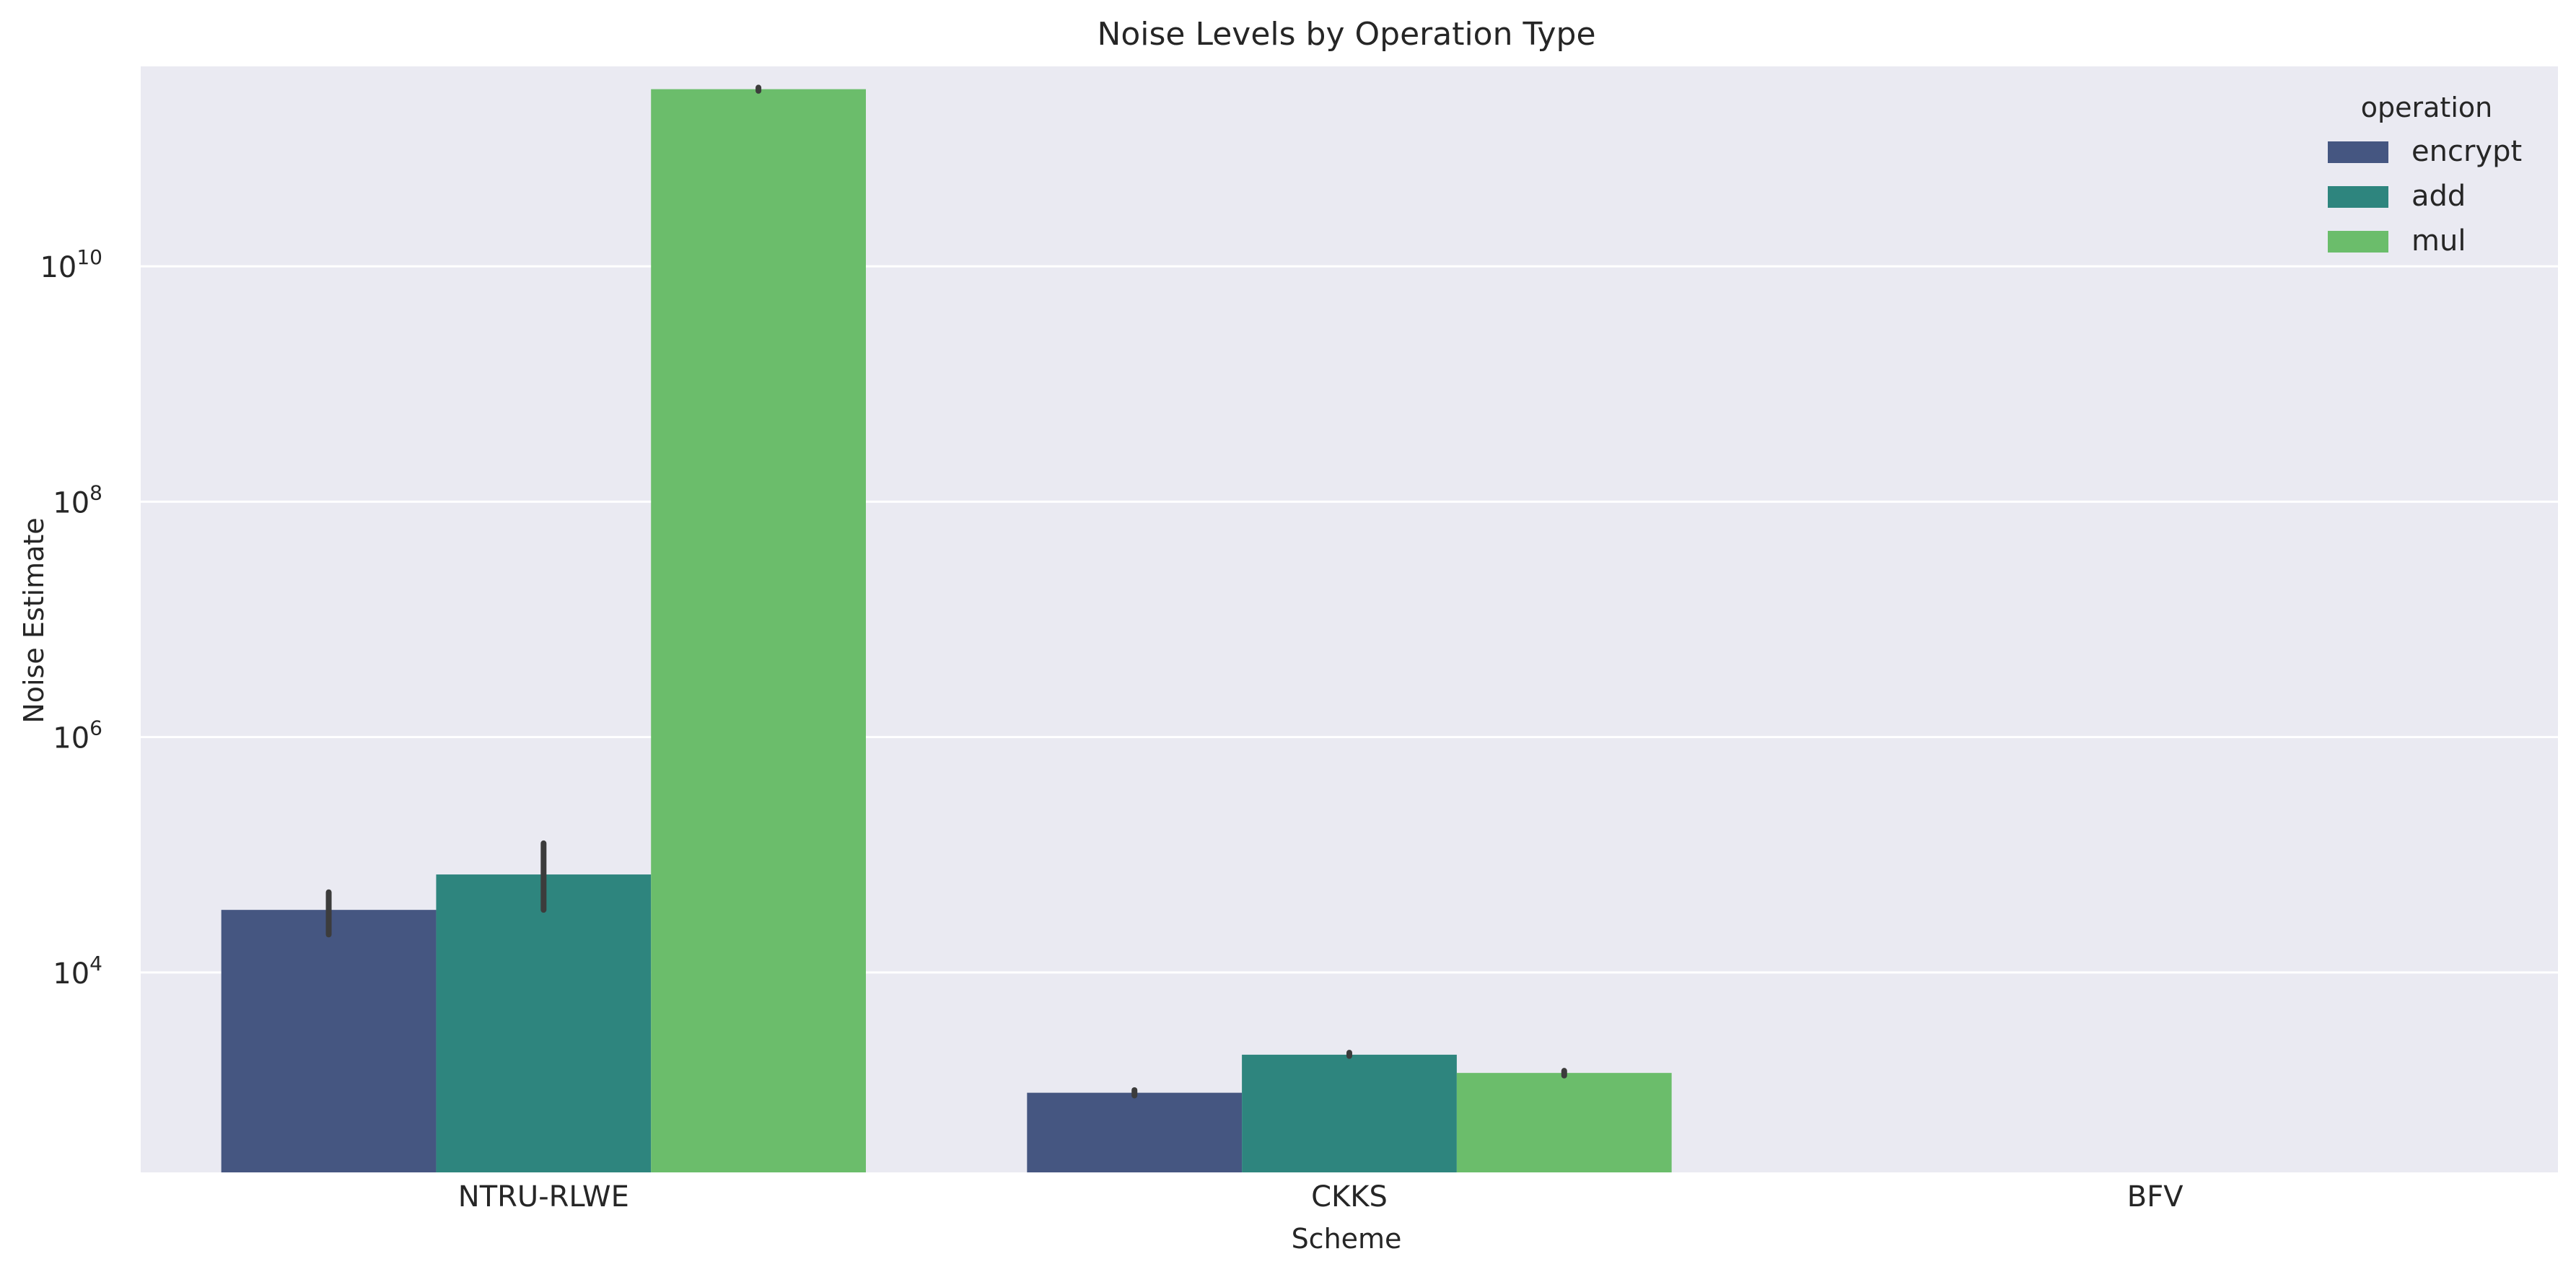 This screenshot has height=1277, width=2576. I want to click on legend-label-mul: mul, so click(2438, 241).